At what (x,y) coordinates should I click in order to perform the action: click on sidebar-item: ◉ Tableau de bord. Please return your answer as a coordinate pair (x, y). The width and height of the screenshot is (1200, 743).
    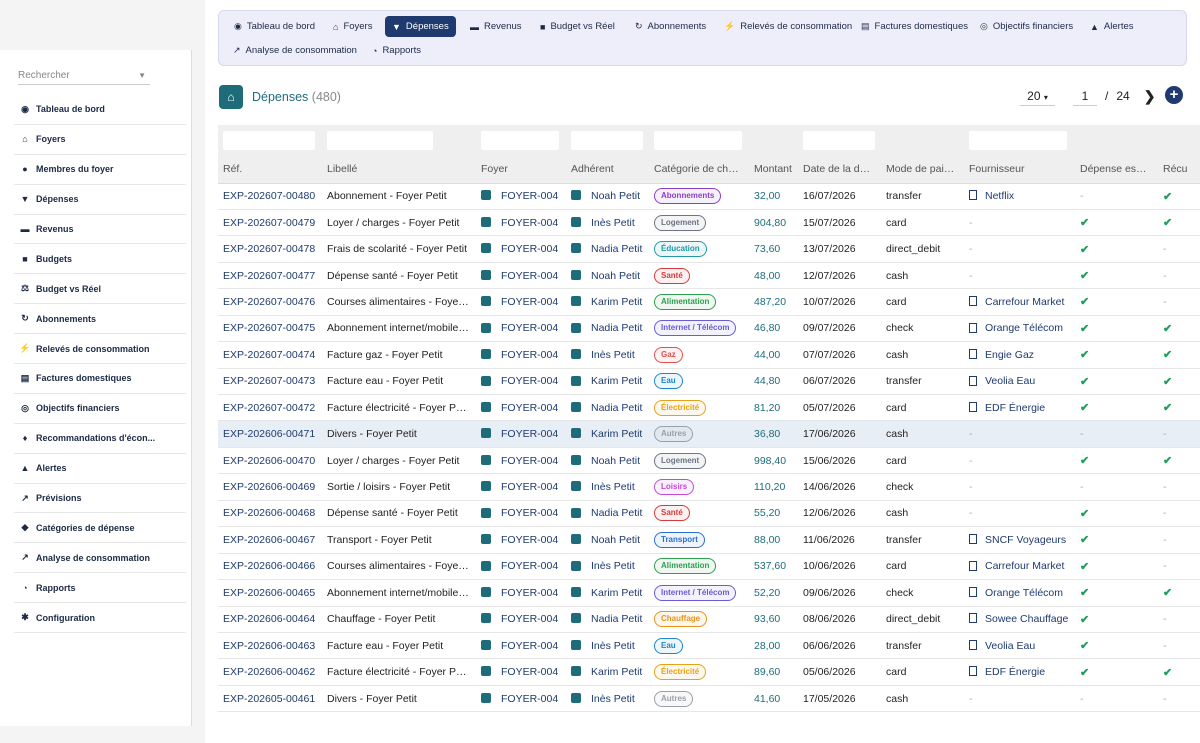
    Looking at the image, I should click on (100, 110).